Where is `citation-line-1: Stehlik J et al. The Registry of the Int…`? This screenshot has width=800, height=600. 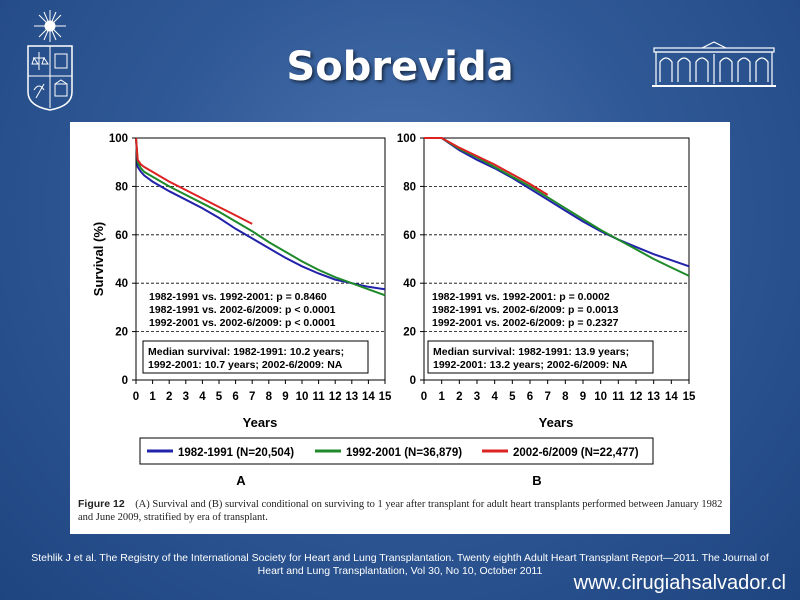
citation-line-1: Stehlik J et al. The Registry of the Int… is located at coordinates (400, 558).